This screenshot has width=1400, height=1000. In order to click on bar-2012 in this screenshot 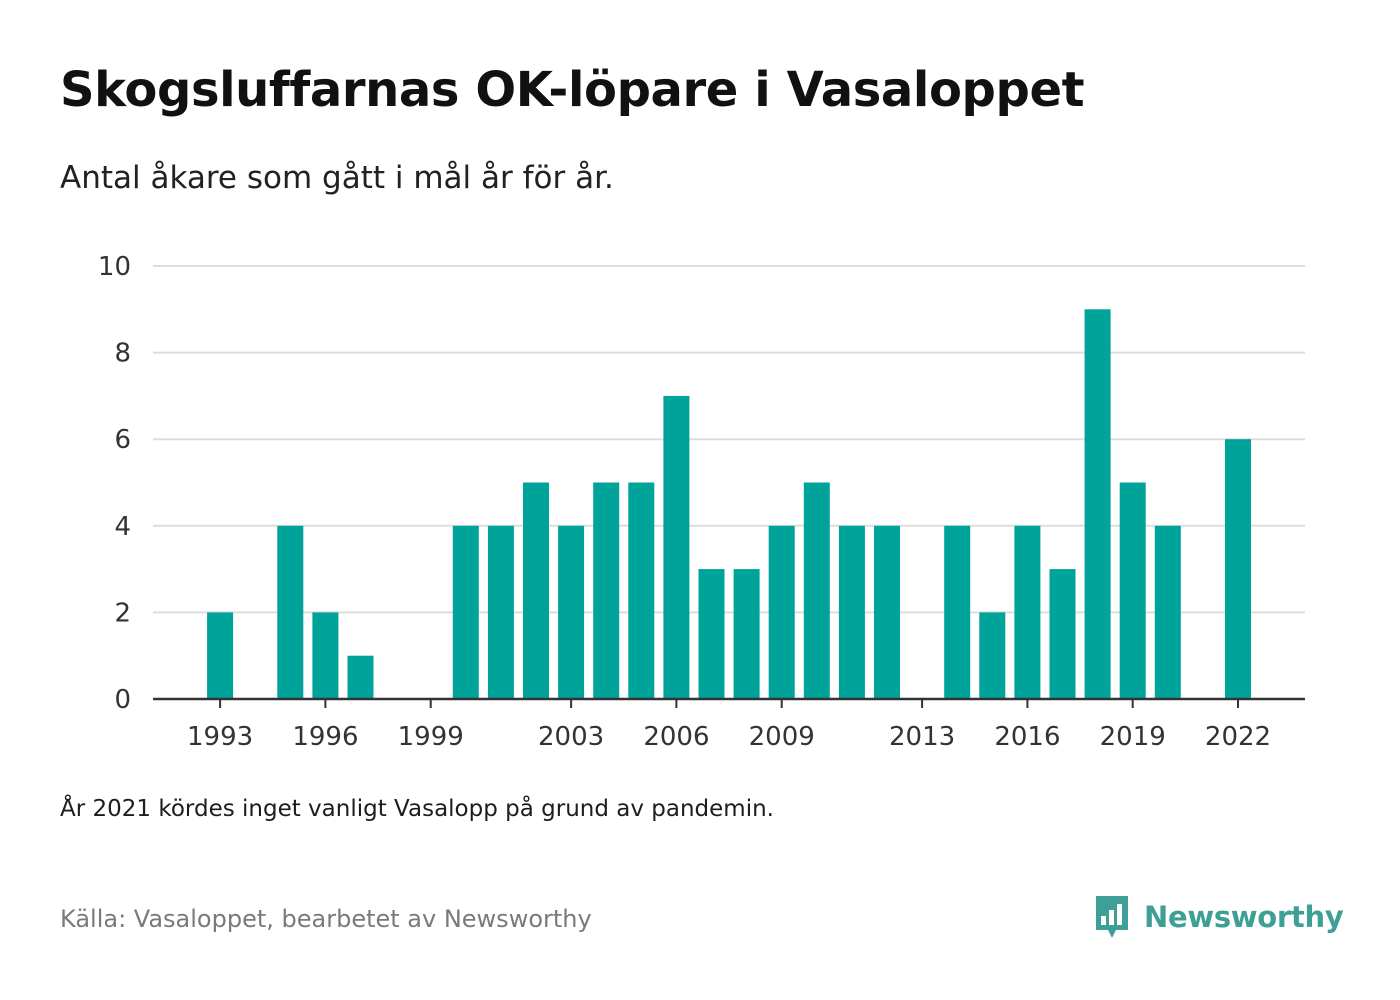, I will do `click(887, 612)`.